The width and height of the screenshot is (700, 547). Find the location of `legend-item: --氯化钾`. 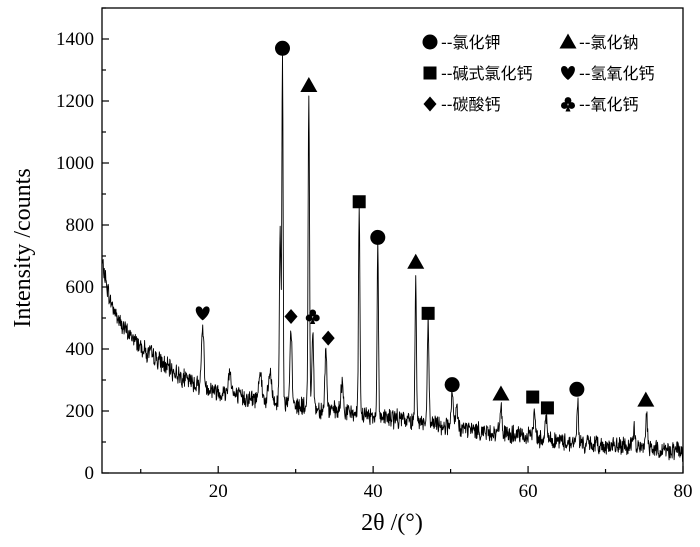

legend-item: --氯化钾 is located at coordinates (461, 42).